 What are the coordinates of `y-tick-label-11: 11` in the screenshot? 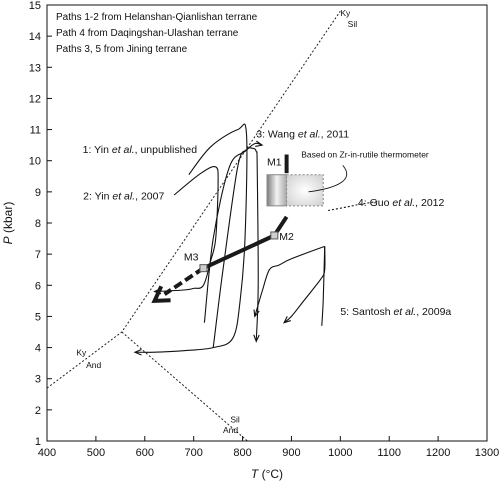 It's located at (35, 131).